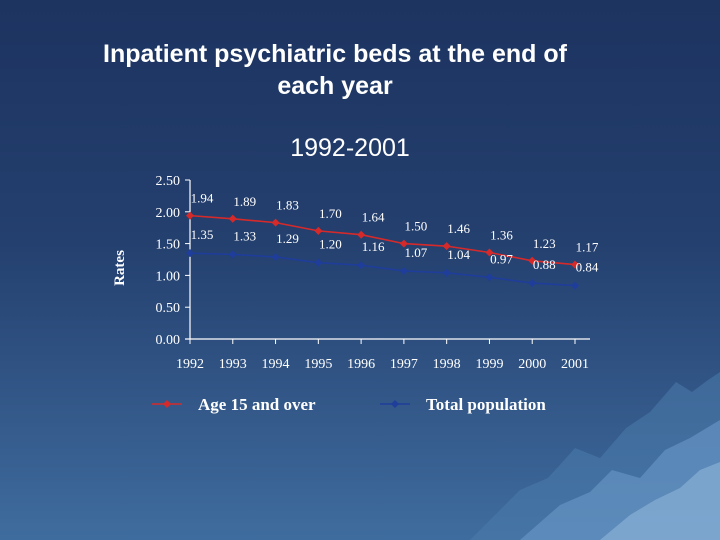 The image size is (720, 540). Describe the element at coordinates (361, 364) in the screenshot. I see `x-tick-label: 1996` at that location.